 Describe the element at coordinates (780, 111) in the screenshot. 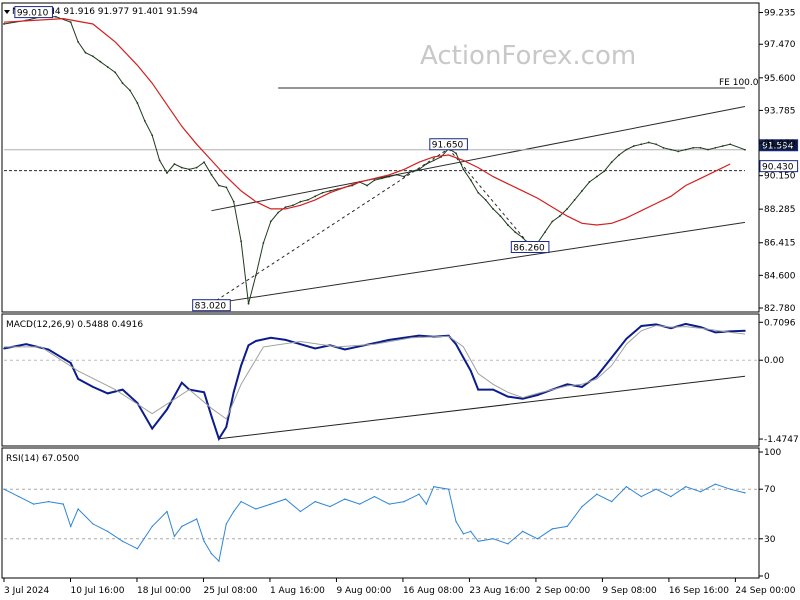

I see `price-axis-tick-label: 93.785` at that location.